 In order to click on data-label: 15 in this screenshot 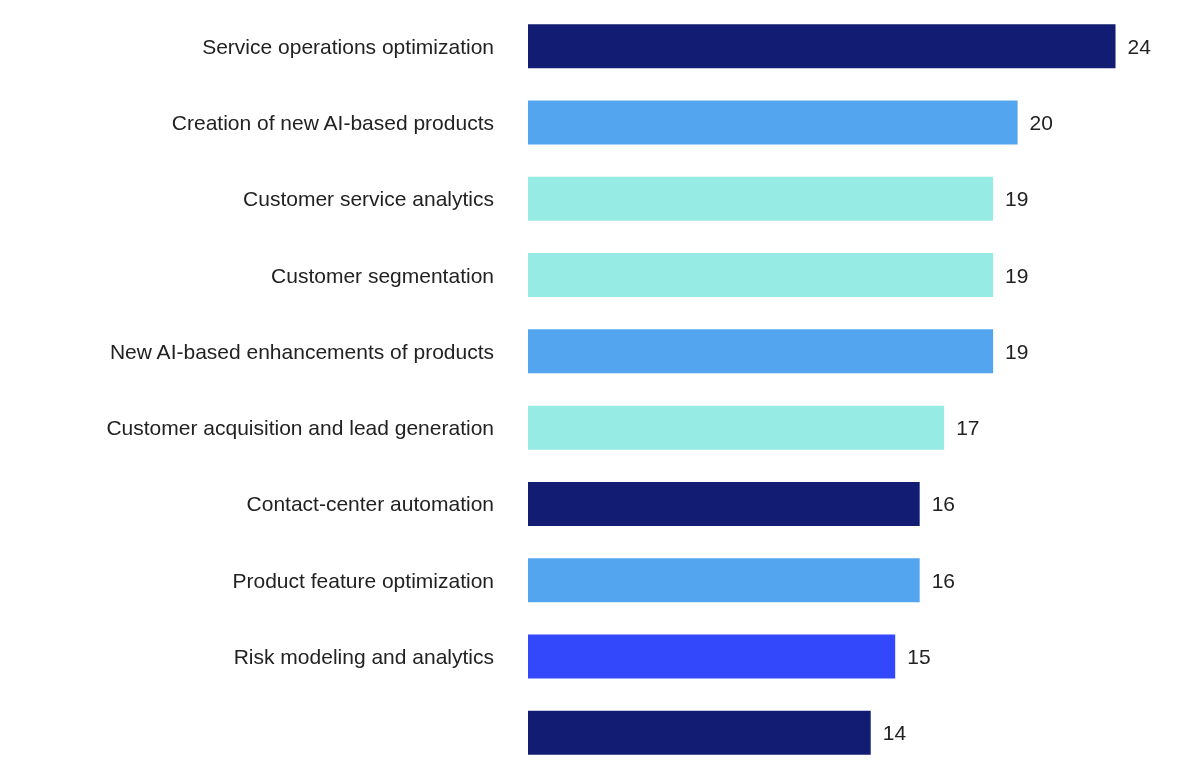, I will do `click(919, 657)`.